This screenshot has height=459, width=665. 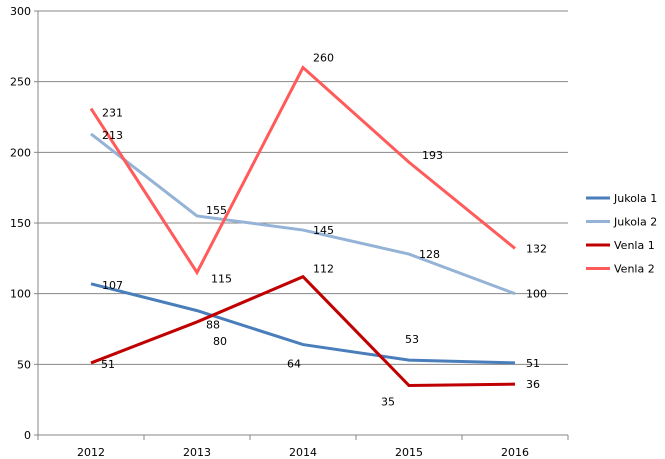 I want to click on legend-label: Jukola 1, so click(x=635, y=198).